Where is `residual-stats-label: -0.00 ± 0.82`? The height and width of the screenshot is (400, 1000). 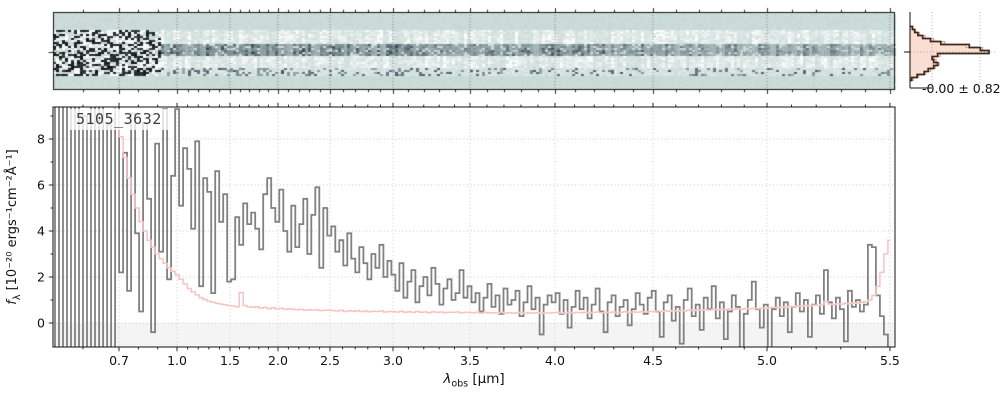
residual-stats-label: -0.00 ± 0.82 is located at coordinates (961, 88).